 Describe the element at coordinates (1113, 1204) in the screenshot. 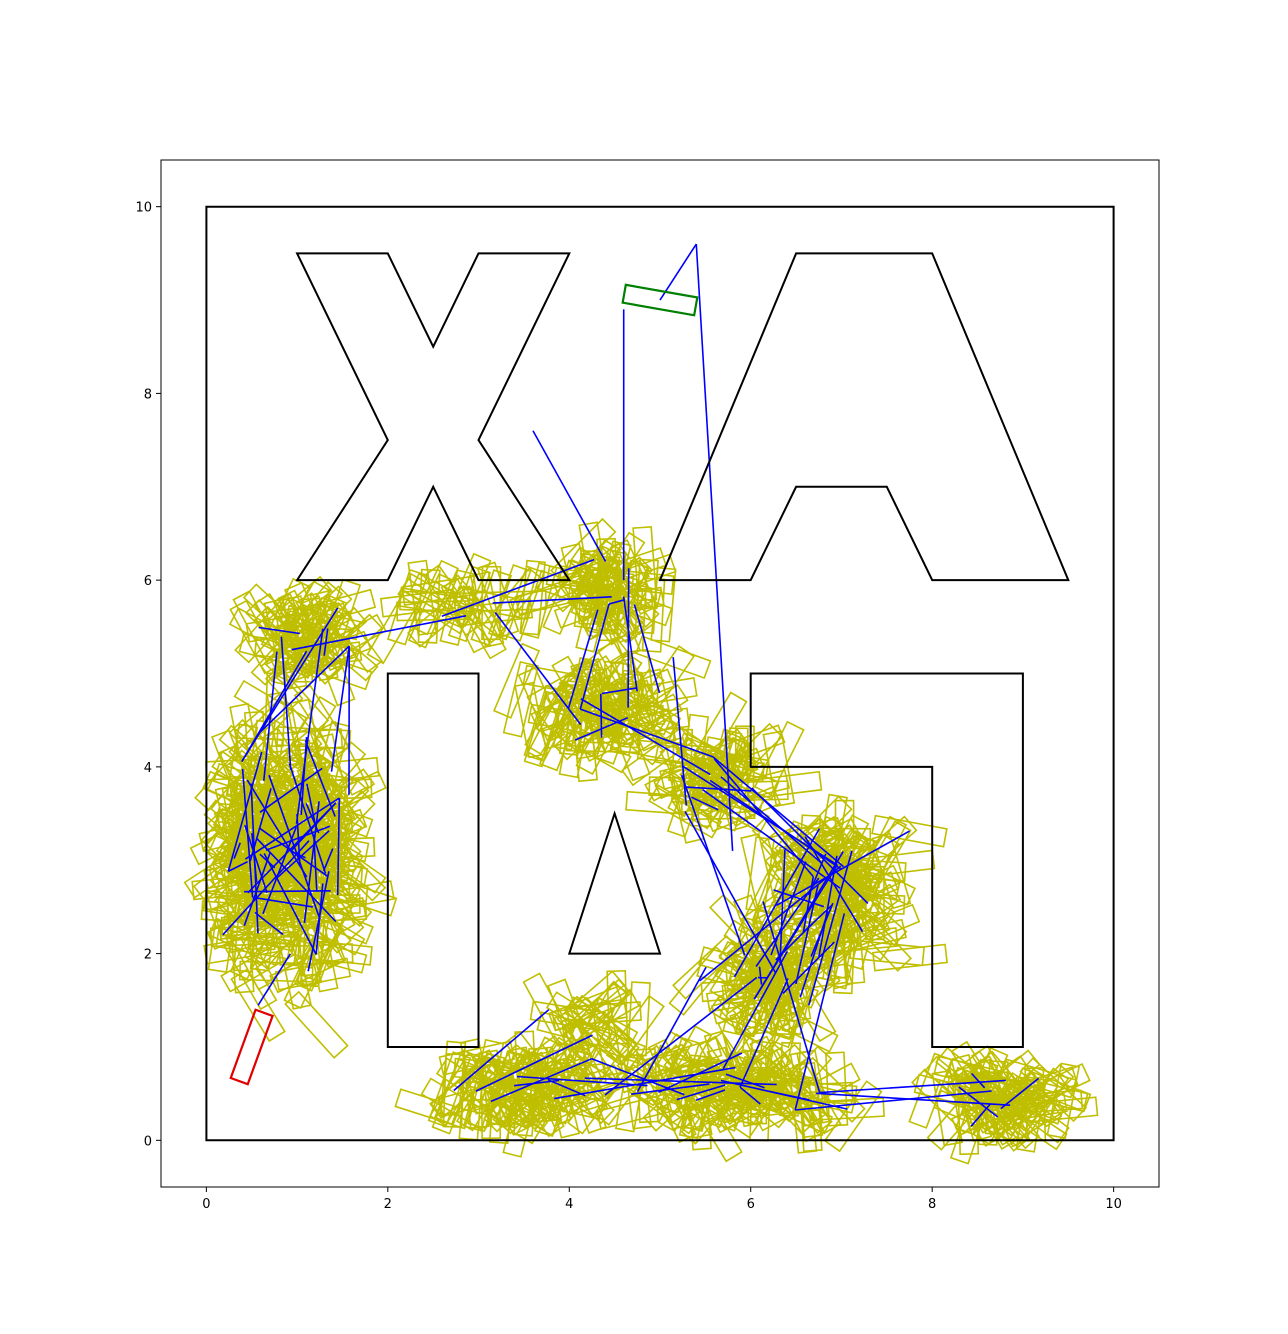

I see `x-tick-label: 10` at that location.